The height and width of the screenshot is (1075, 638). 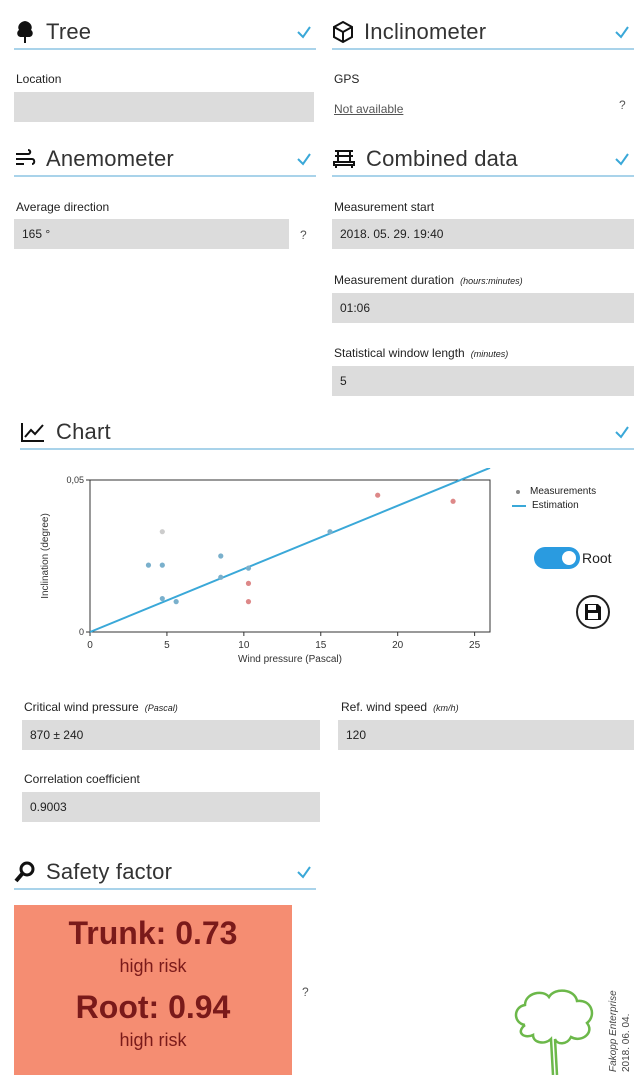 I want to click on ref-wind-speed-label: Ref. wind speed (km/h), so click(x=400, y=707).